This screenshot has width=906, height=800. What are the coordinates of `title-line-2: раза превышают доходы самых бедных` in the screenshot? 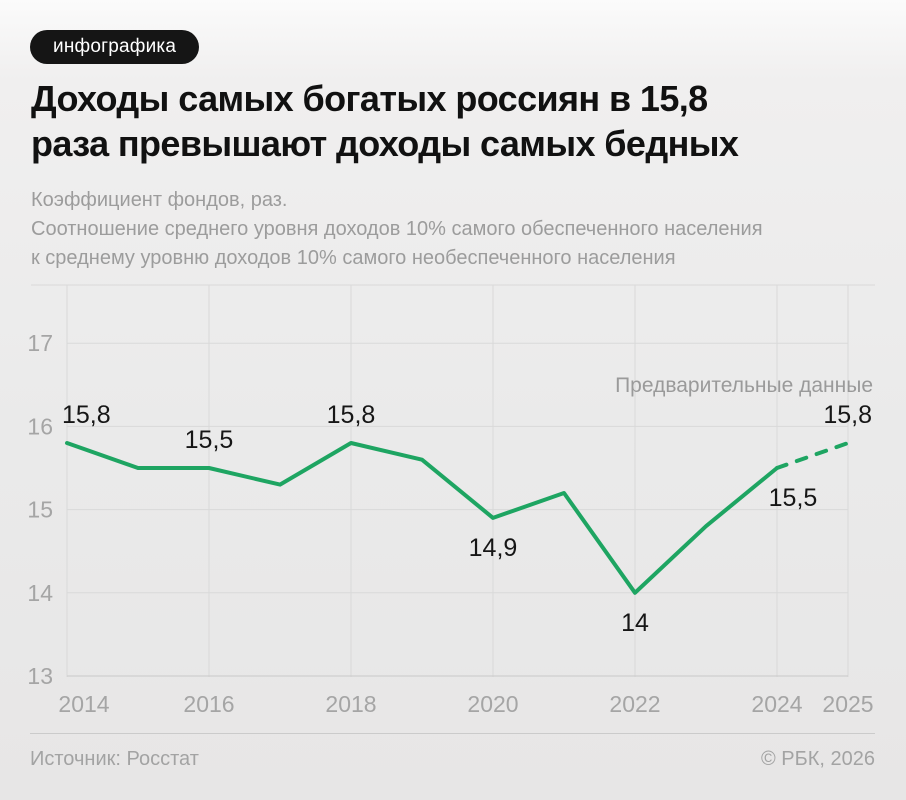 It's located at (385, 143).